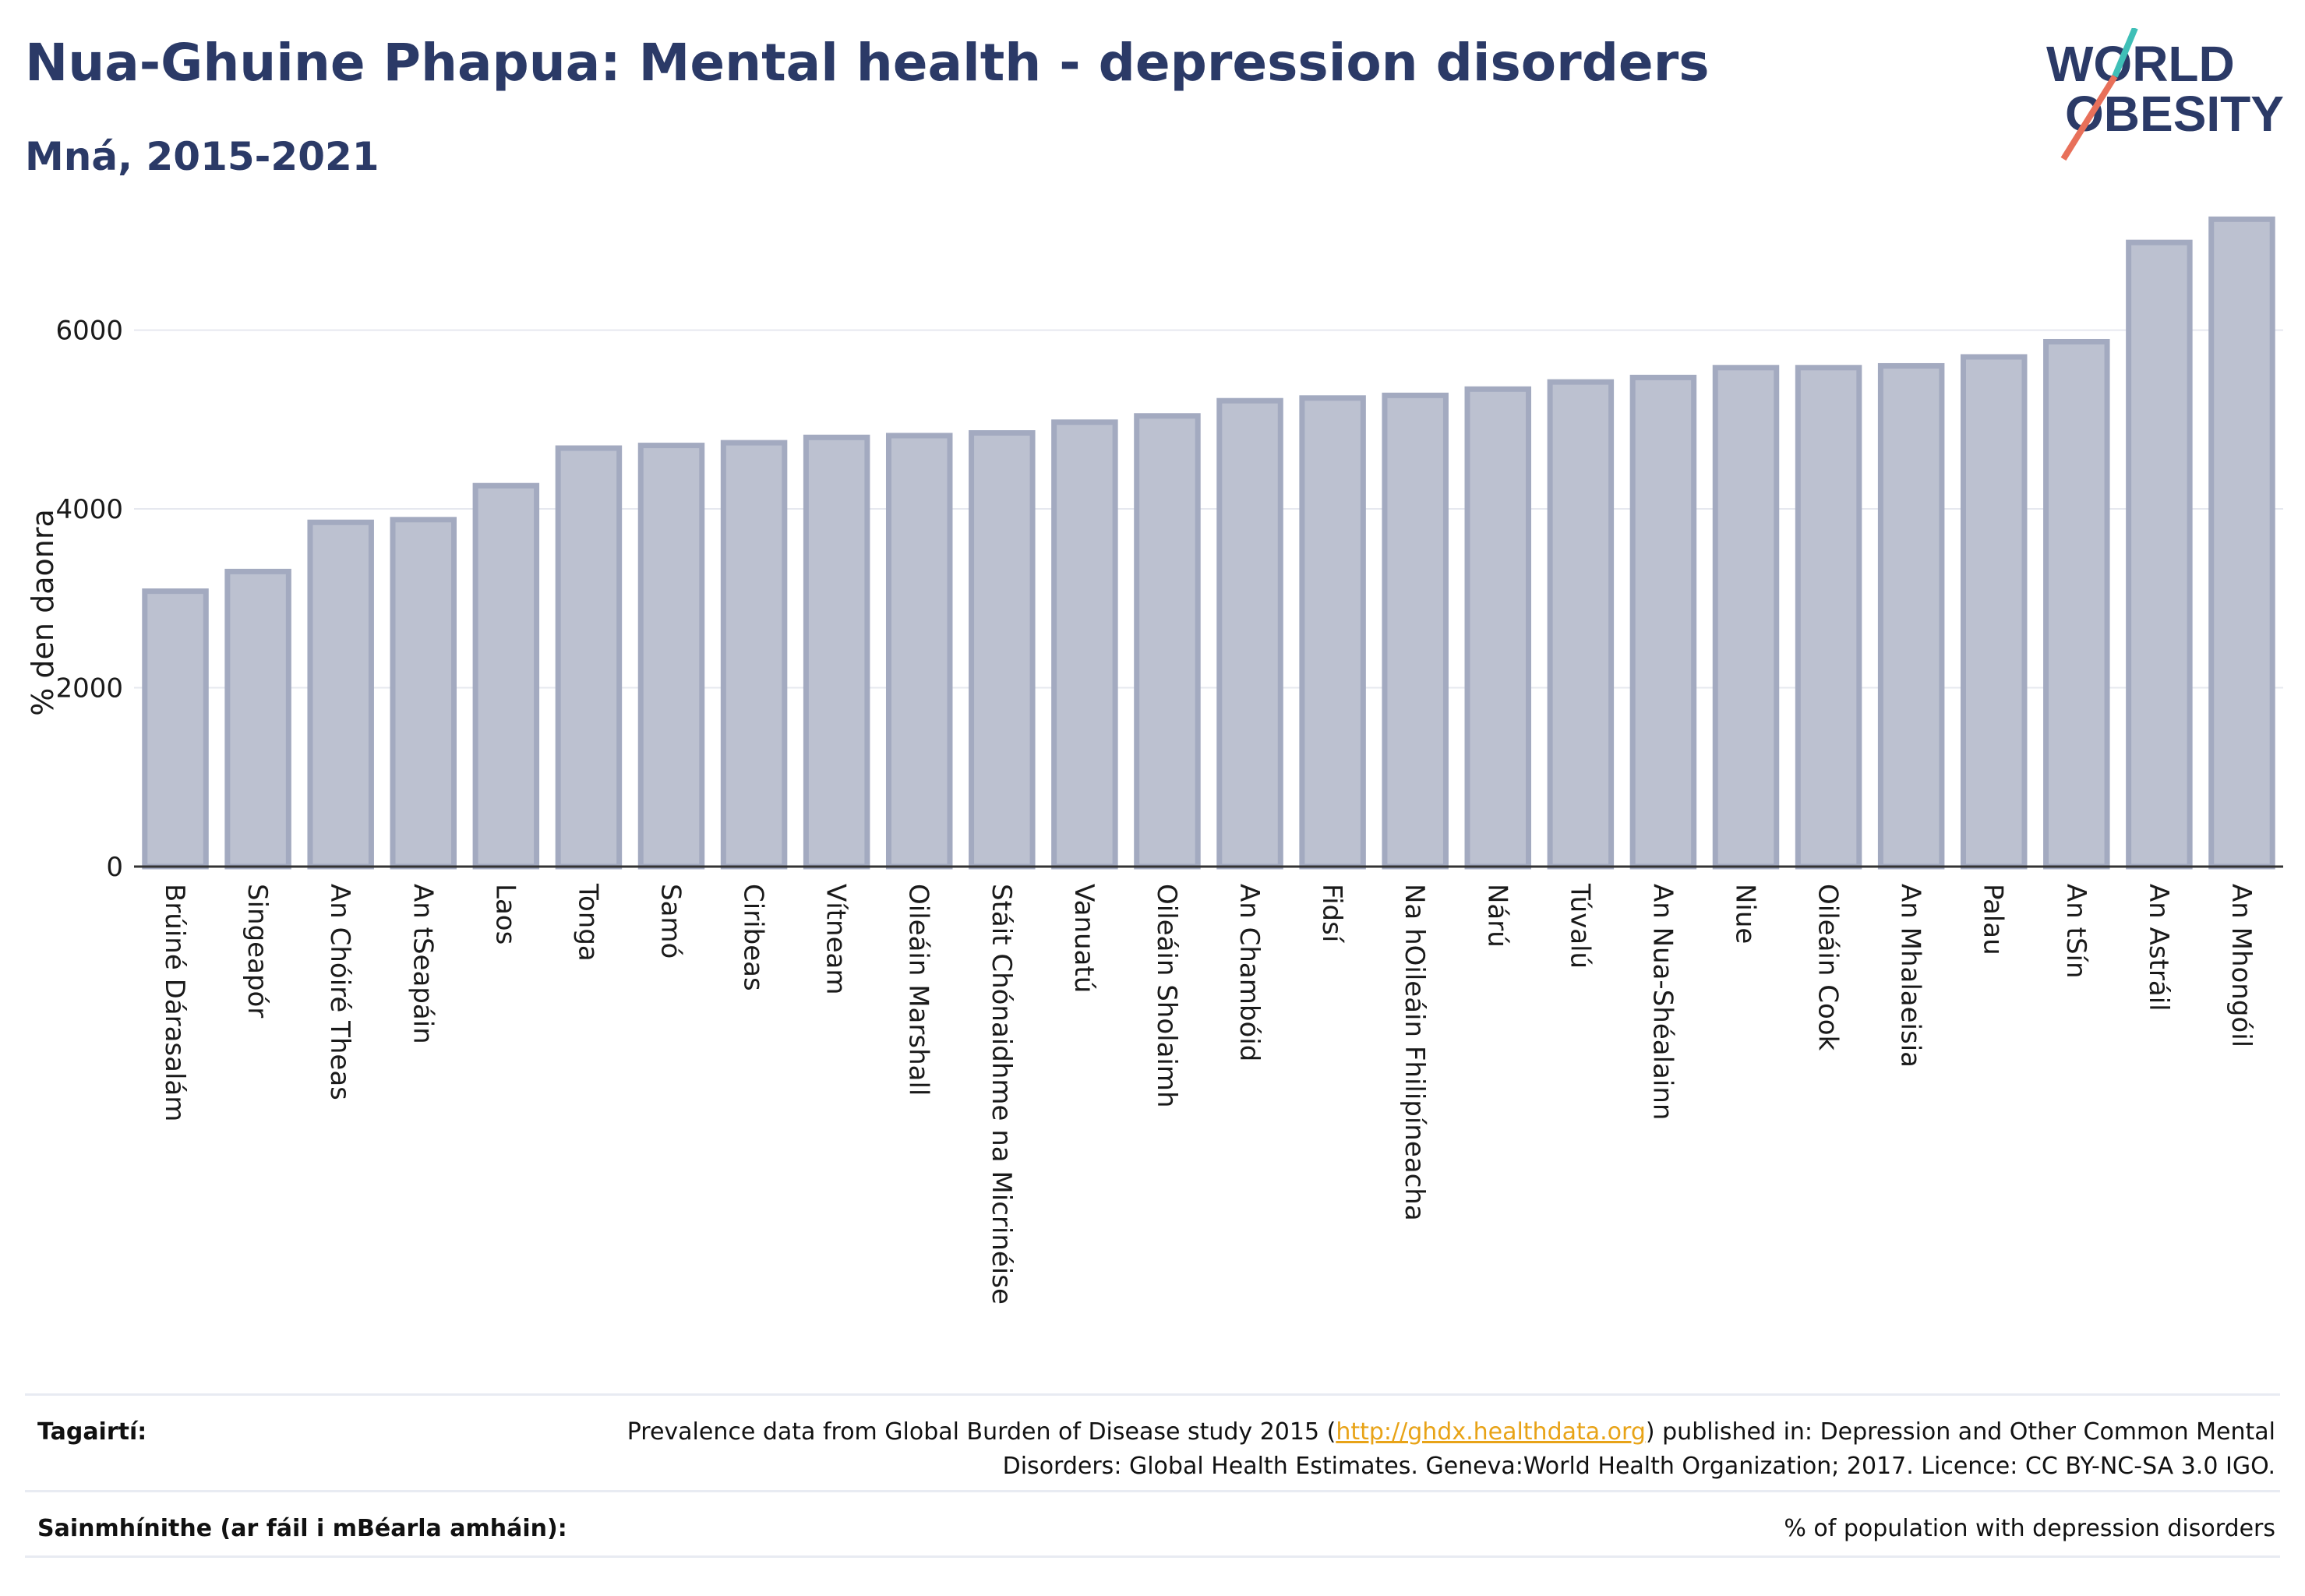 The height and width of the screenshot is (1596, 2305). What do you see at coordinates (202, 156) in the screenshot?
I see `chart-subtitle: Mná, 2015-2021` at bounding box center [202, 156].